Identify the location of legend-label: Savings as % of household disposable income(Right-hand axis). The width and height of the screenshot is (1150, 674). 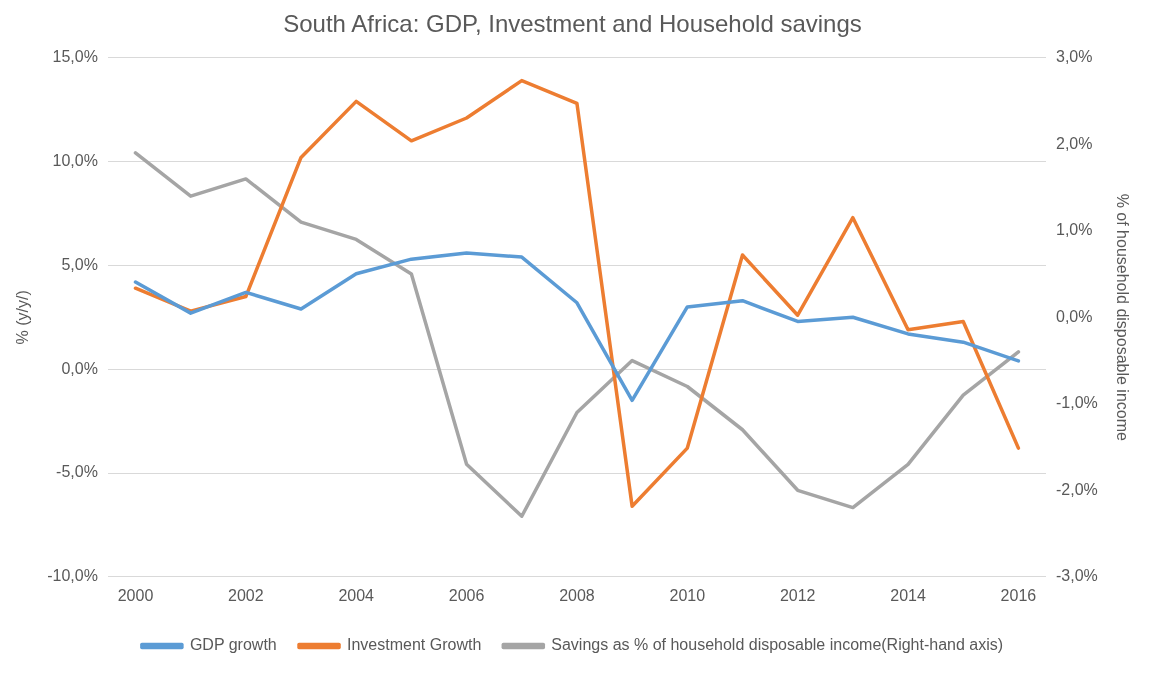
(777, 645).